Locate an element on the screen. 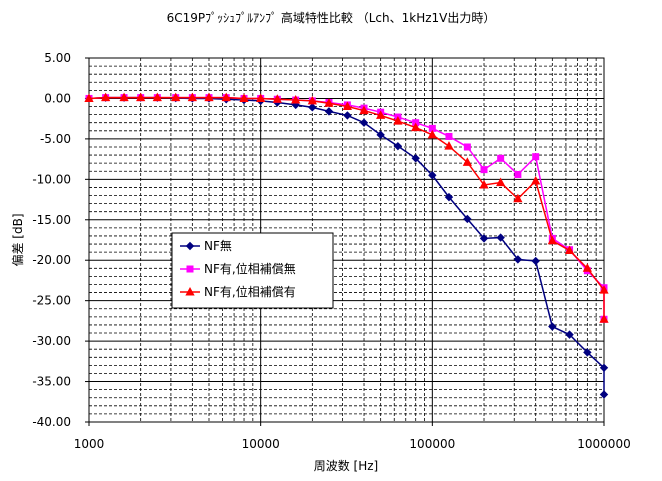  legend-item: NF有,位相補償無 is located at coordinates (238, 268).